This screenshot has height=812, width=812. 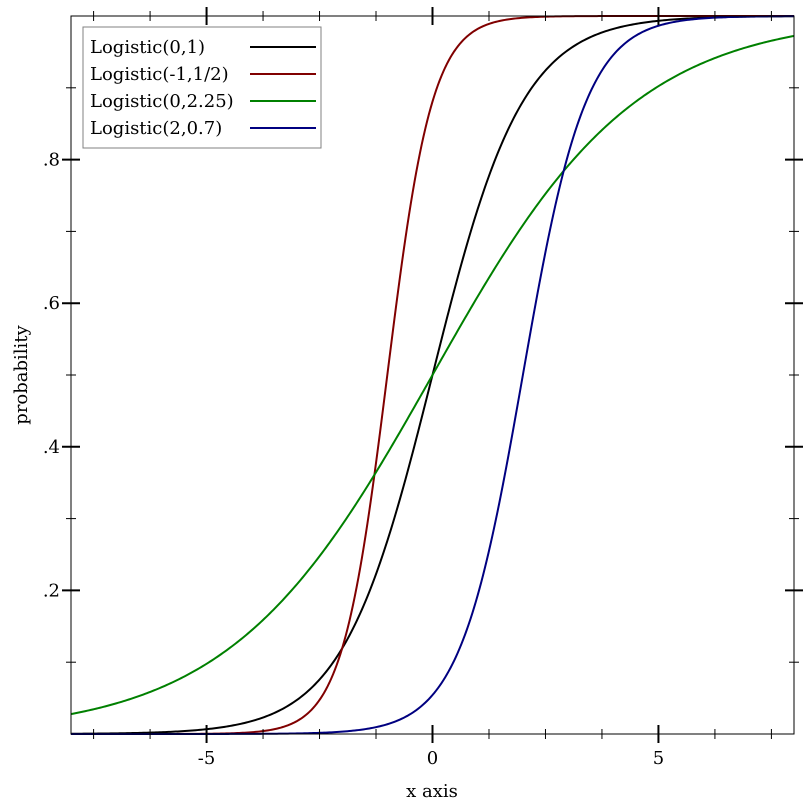 What do you see at coordinates (658, 758) in the screenshot?
I see `x-tick-label: 5` at bounding box center [658, 758].